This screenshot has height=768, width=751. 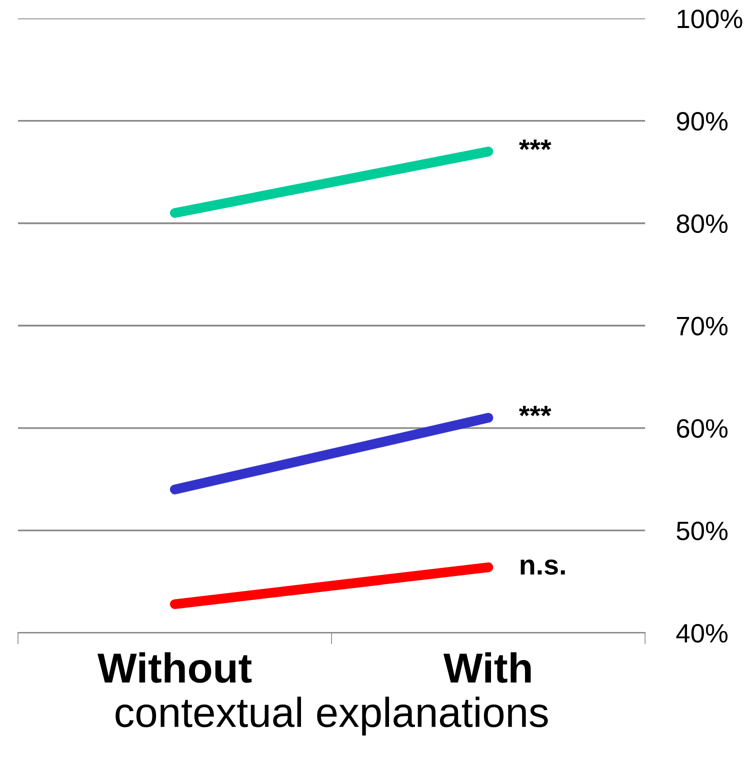 What do you see at coordinates (702, 121) in the screenshot?
I see `y-tick-label: 90%` at bounding box center [702, 121].